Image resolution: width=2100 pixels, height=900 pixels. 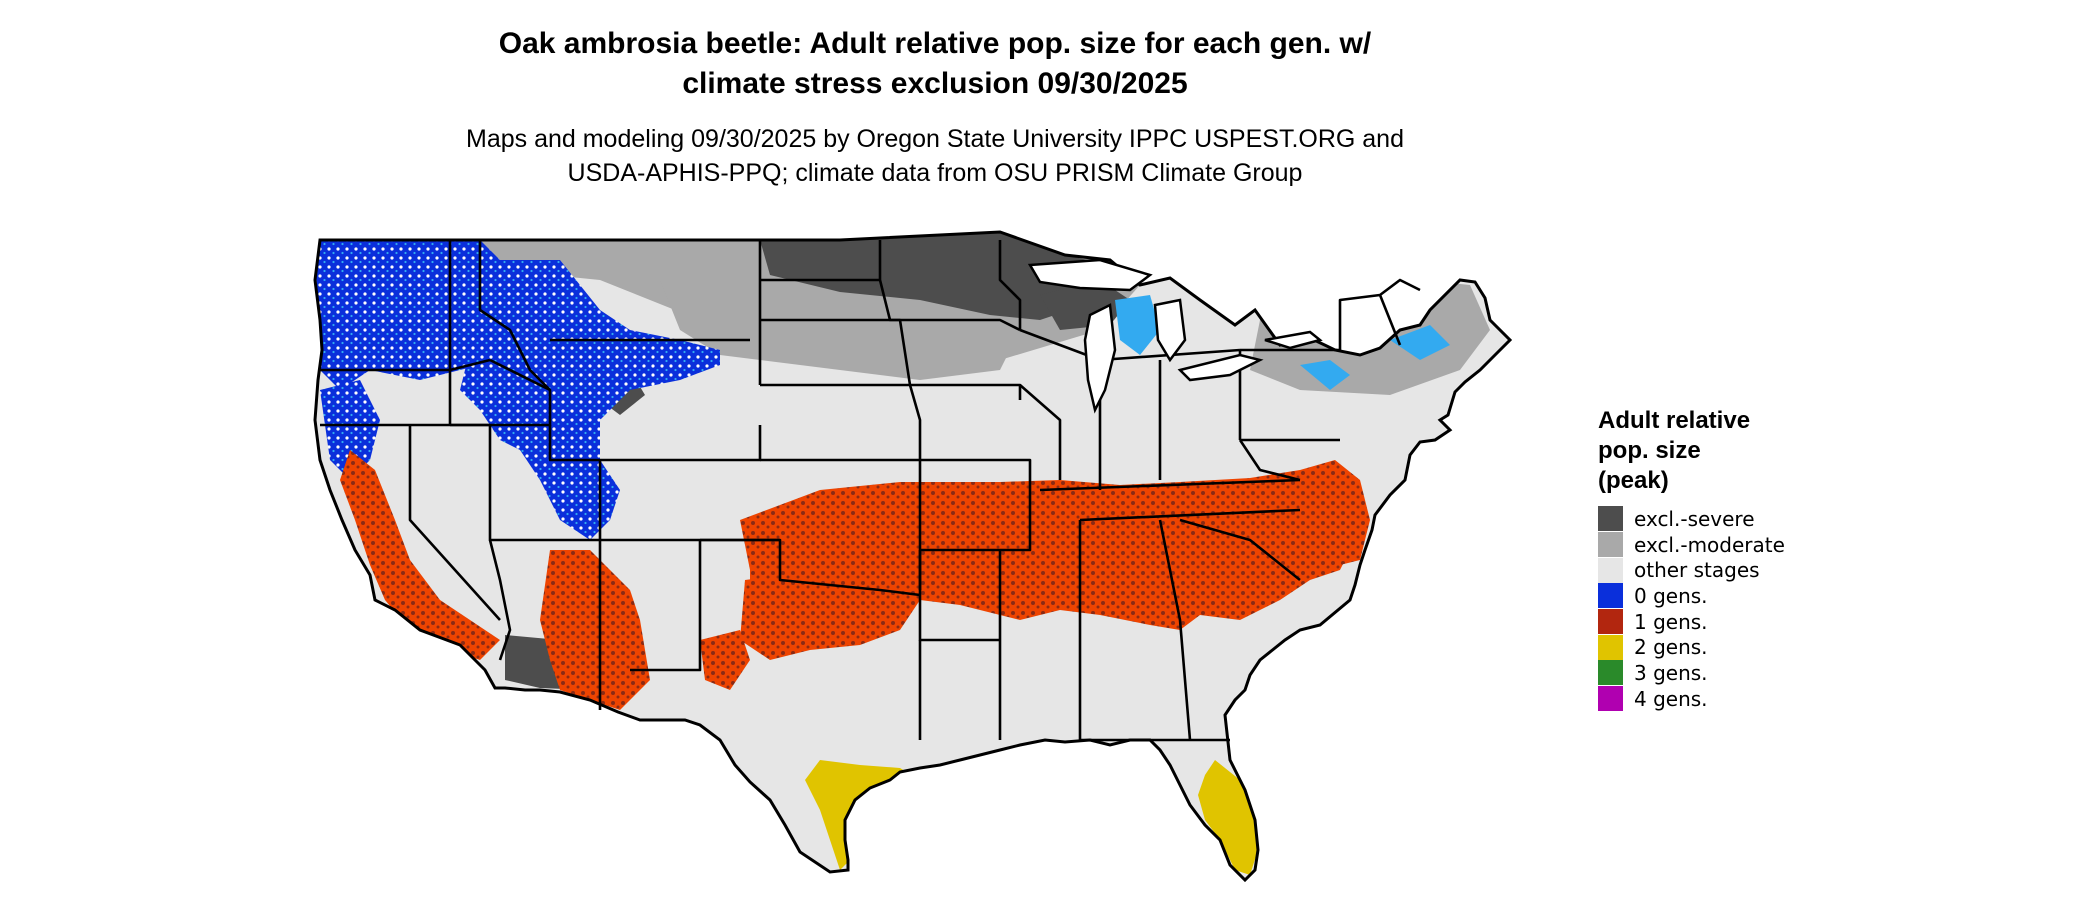 I want to click on lake-superior, so click(x=1090, y=275).